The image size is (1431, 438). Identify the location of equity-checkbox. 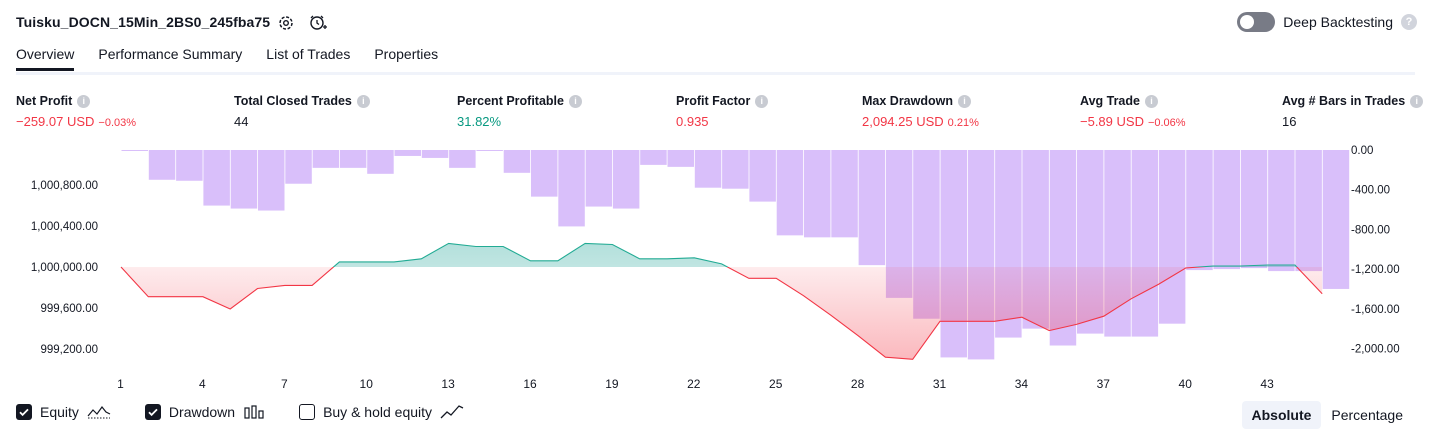
(24, 412).